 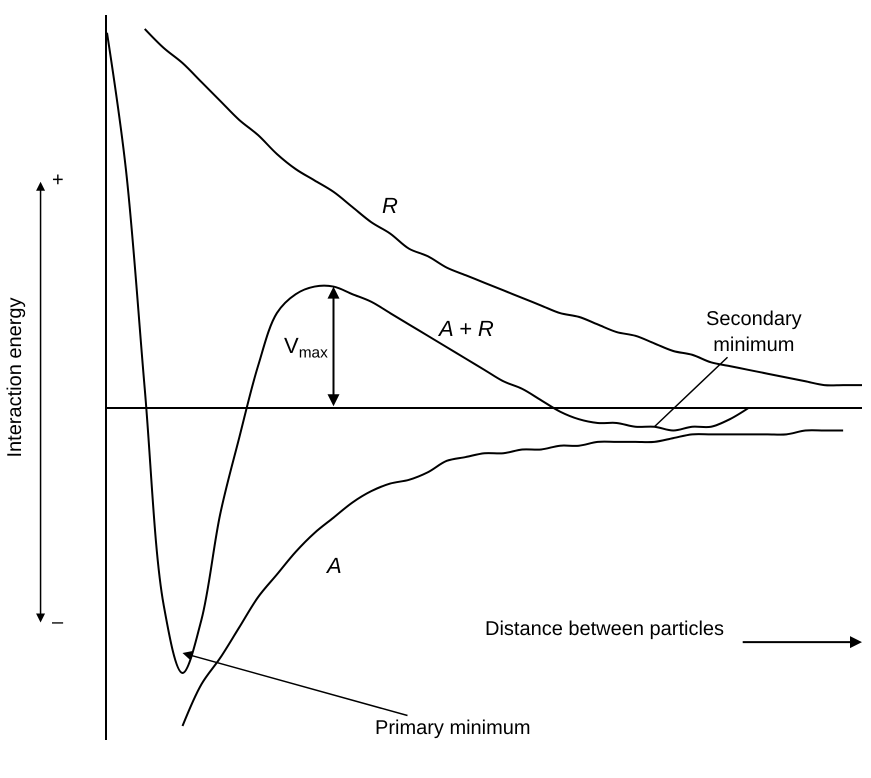 What do you see at coordinates (390, 205) in the screenshot?
I see `series-label: R` at bounding box center [390, 205].